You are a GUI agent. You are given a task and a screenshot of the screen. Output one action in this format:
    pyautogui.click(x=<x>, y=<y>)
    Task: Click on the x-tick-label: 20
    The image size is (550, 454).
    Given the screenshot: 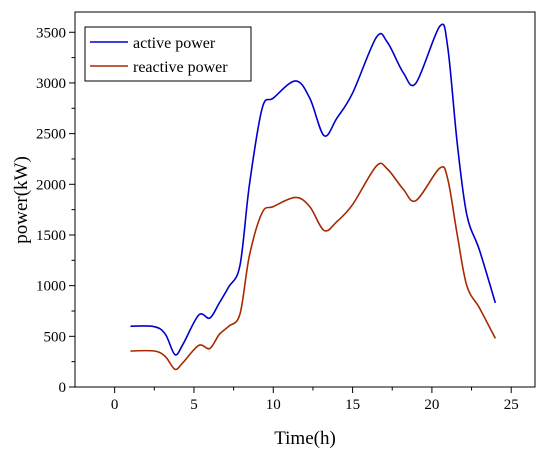 What is the action you would take?
    pyautogui.click(x=431, y=405)
    